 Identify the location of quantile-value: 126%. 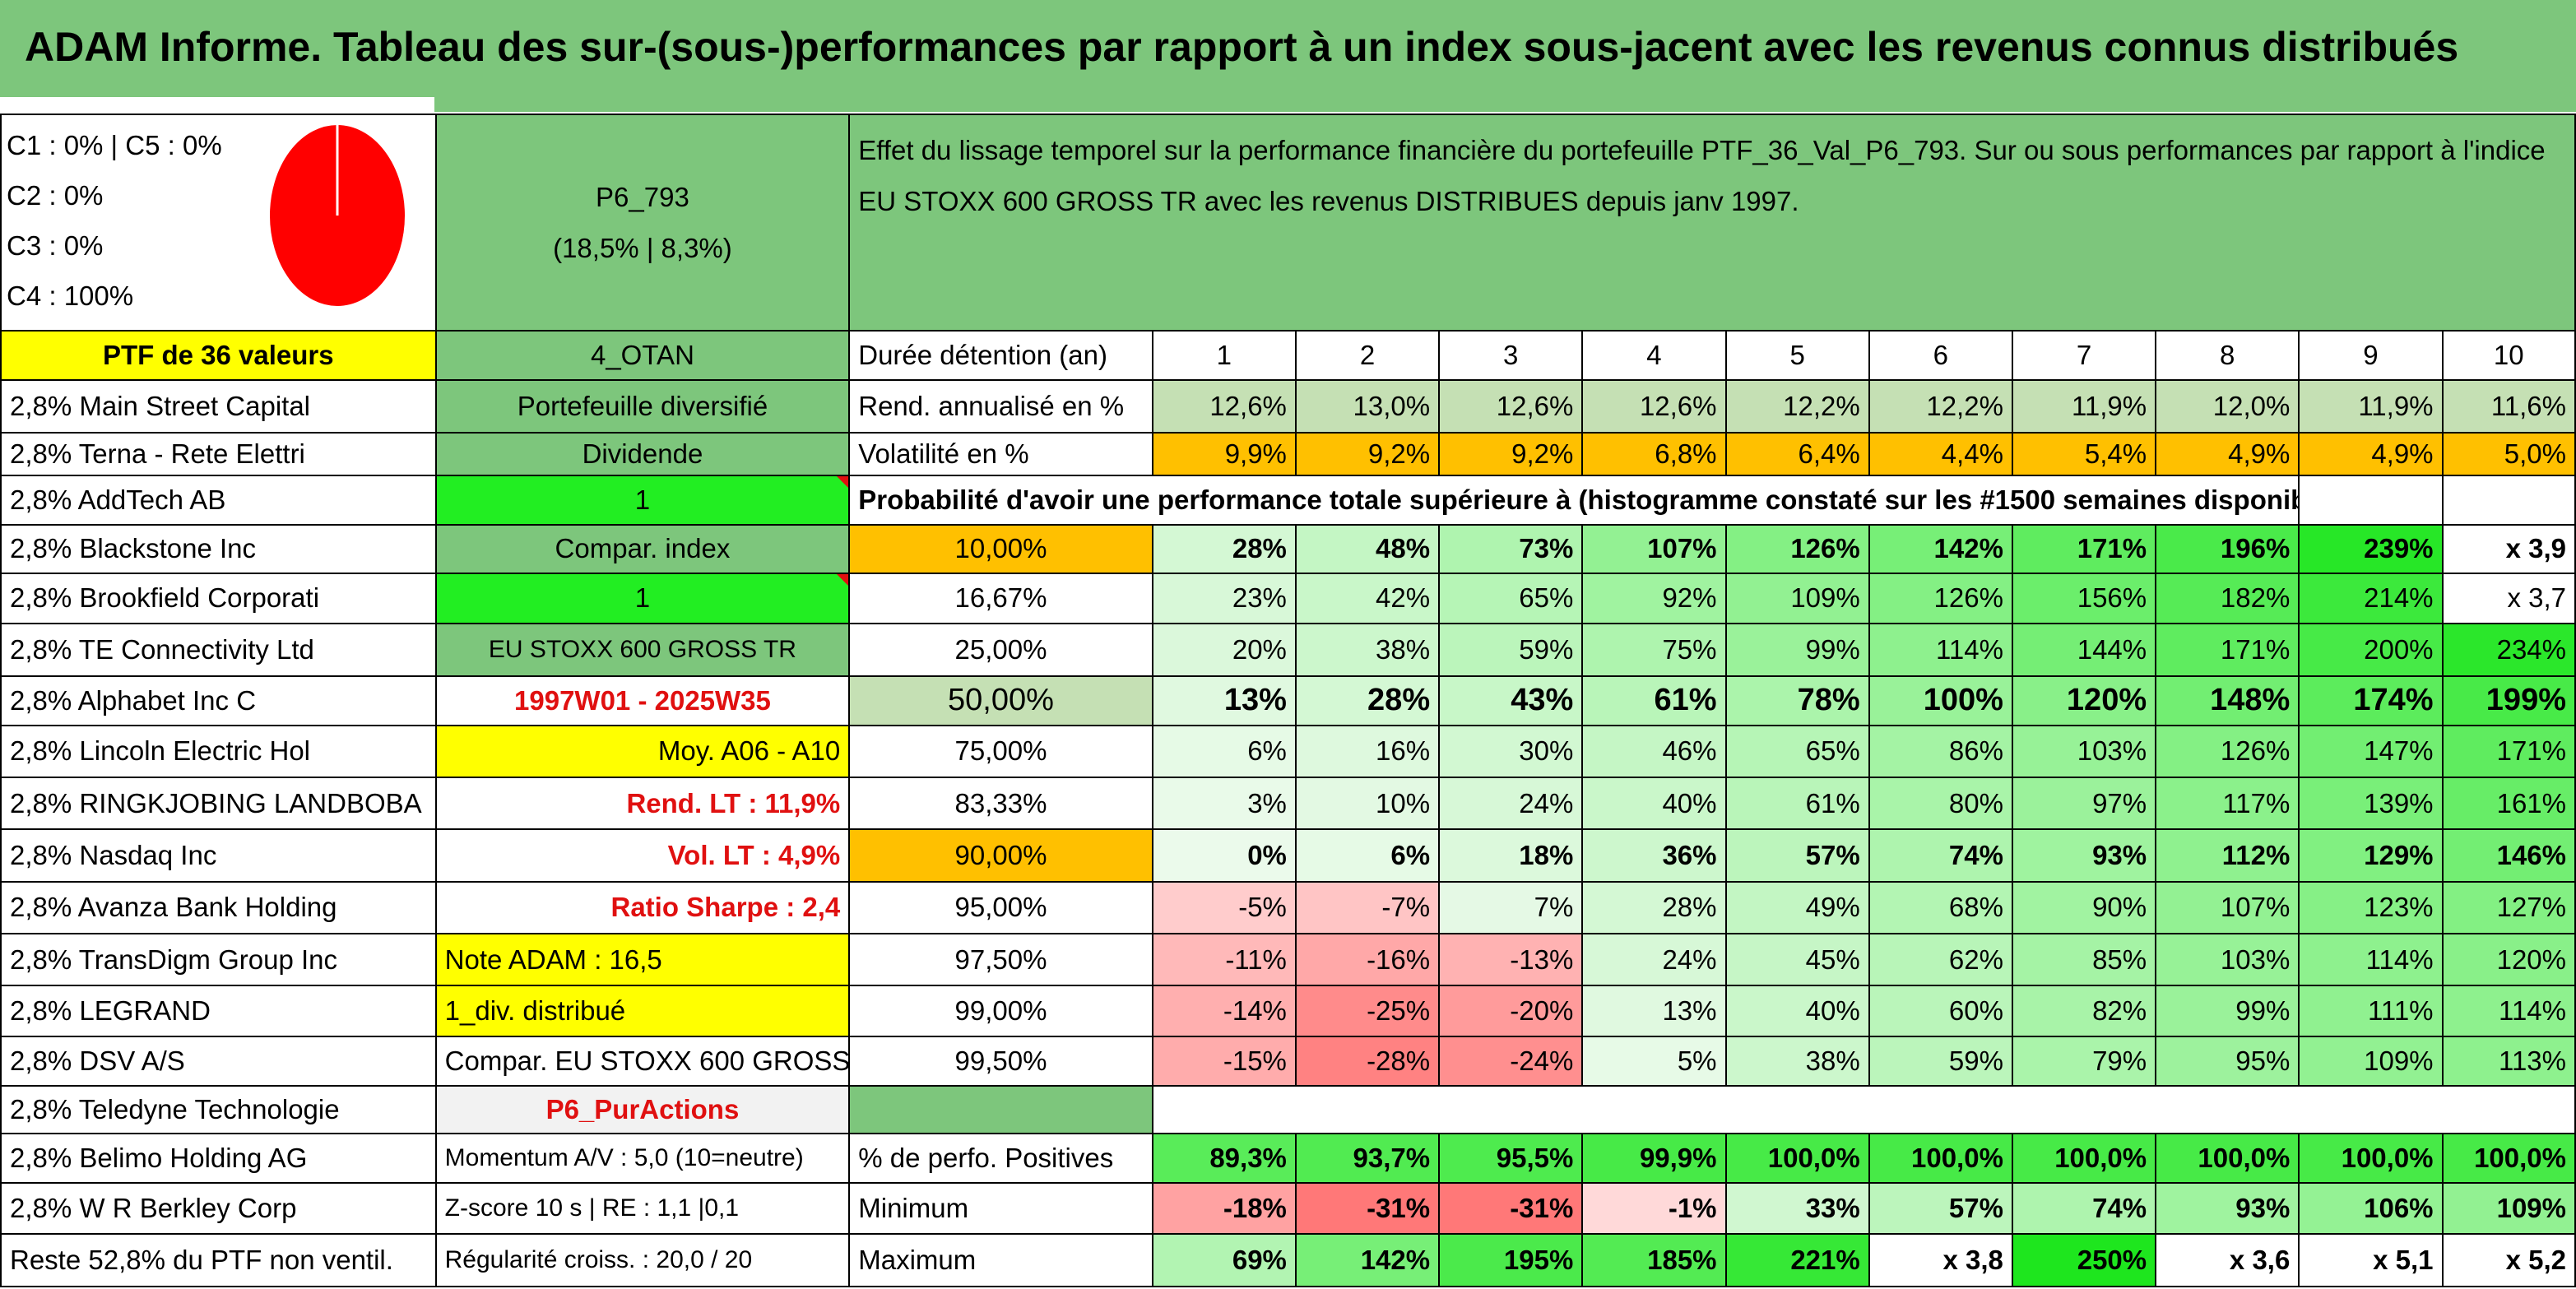
(2227, 751).